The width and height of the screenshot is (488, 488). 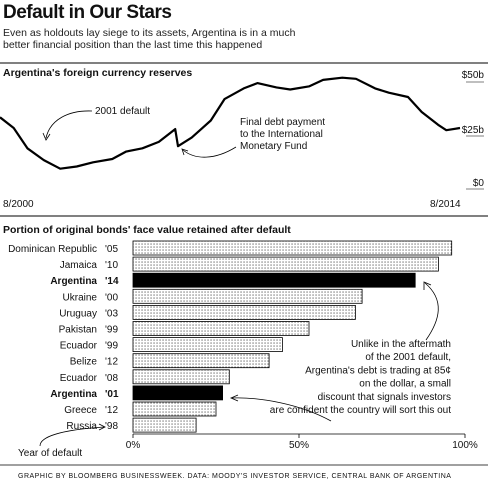 I want to click on bar-category-label: Ukraine, so click(x=80, y=297).